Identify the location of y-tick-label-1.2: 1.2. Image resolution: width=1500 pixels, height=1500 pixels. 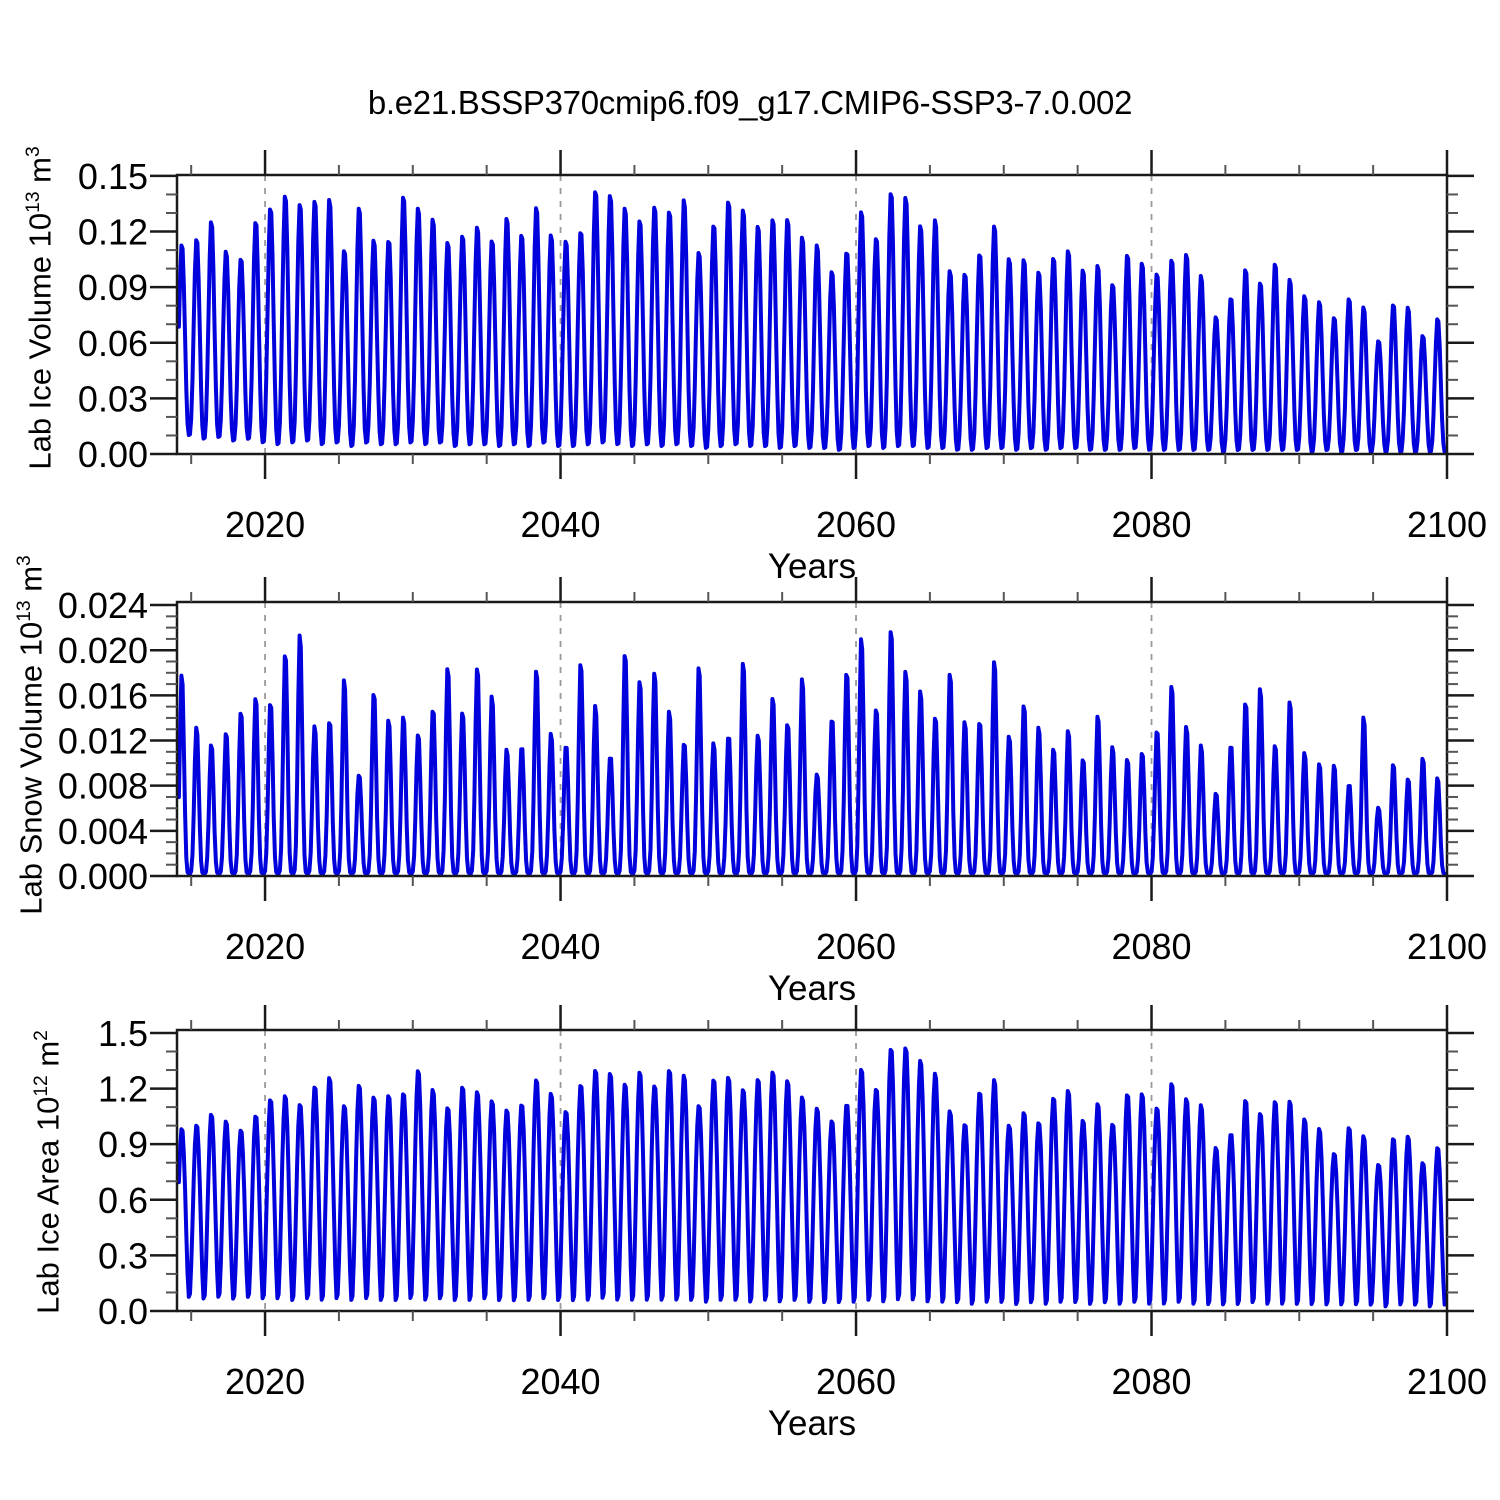
(123, 1089).